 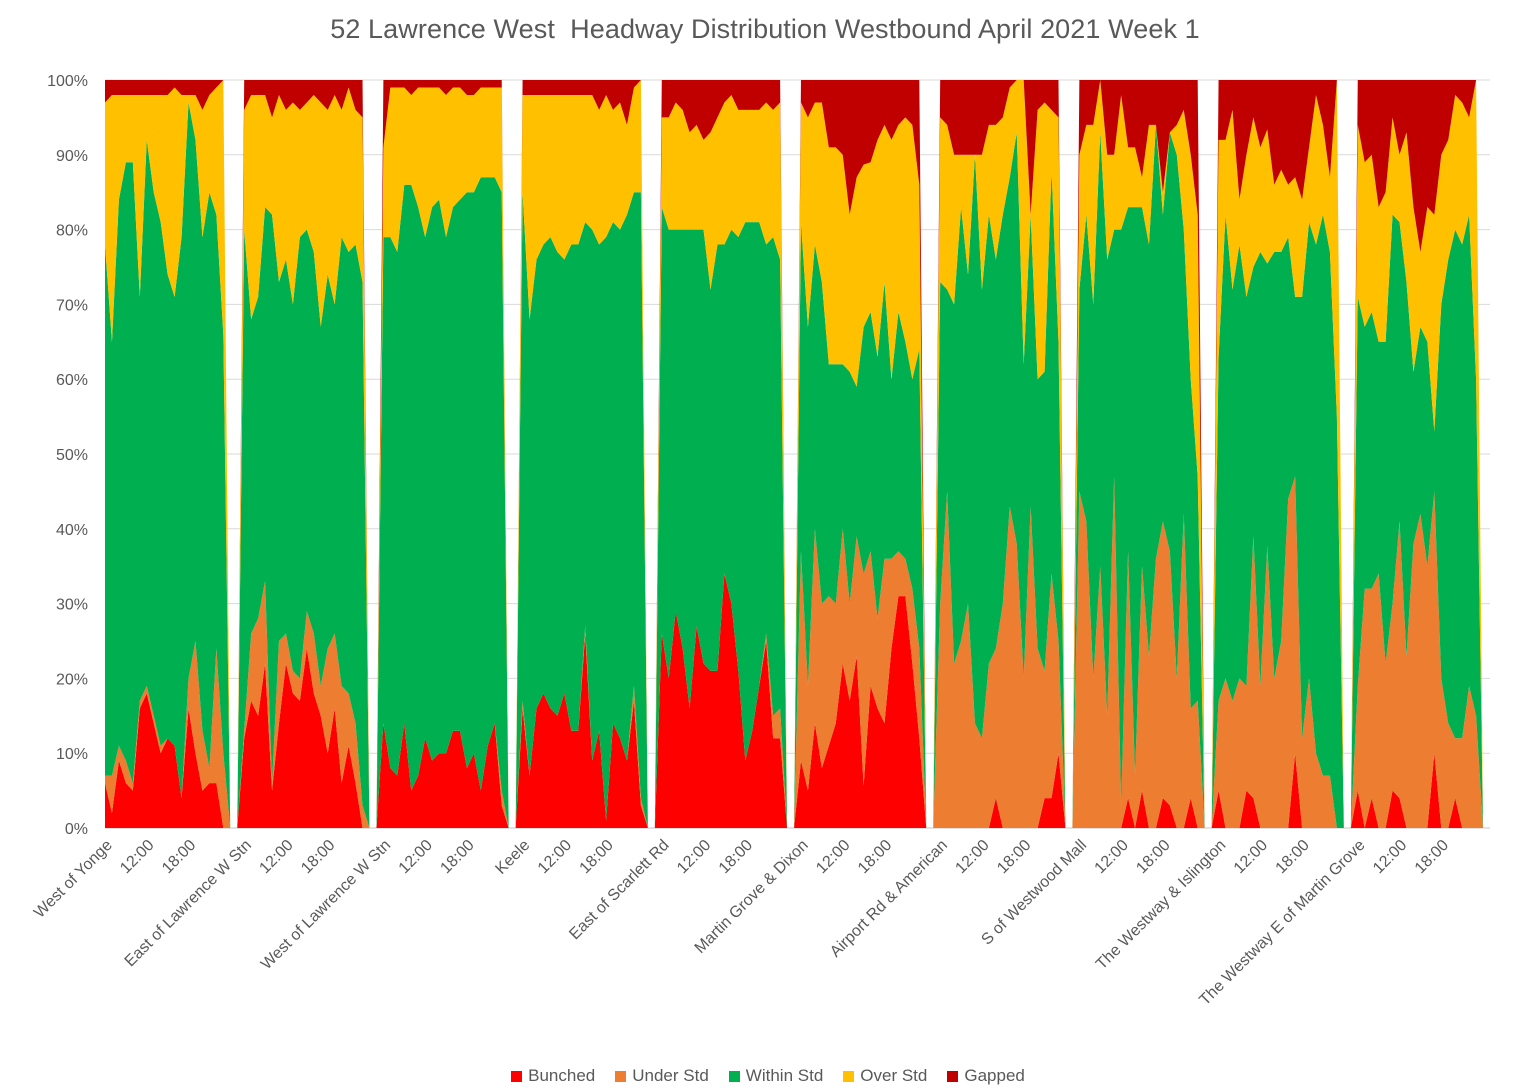 I want to click on x-tick-stop-label: West of Yonge, so click(x=73, y=879).